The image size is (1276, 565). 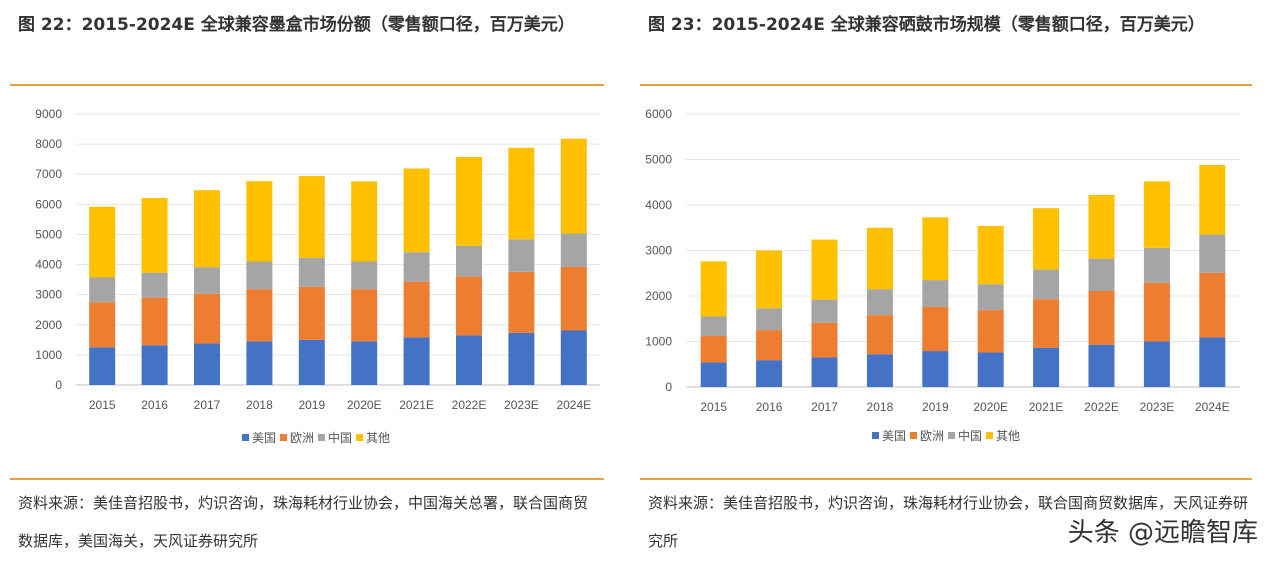 What do you see at coordinates (1101, 407) in the screenshot?
I see `x-tick-label: 2022E` at bounding box center [1101, 407].